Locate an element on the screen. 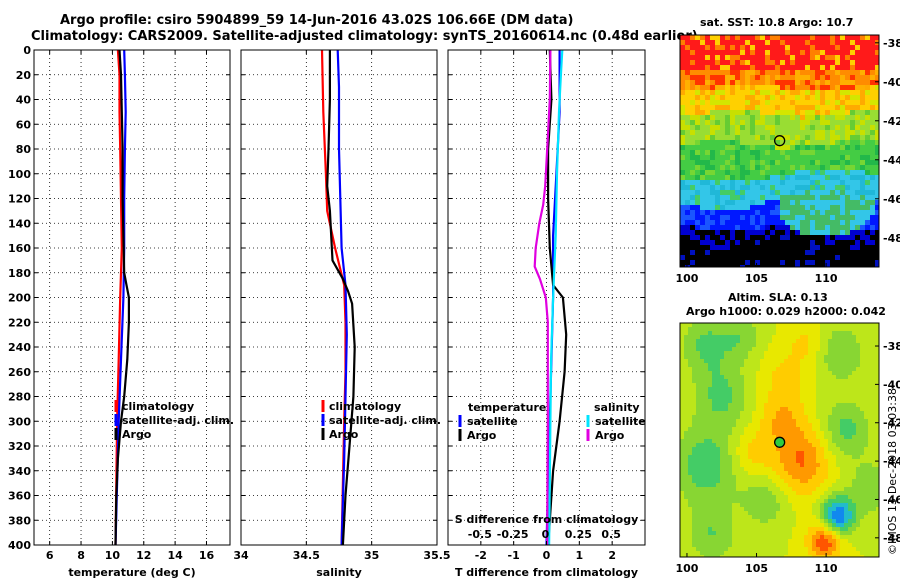 This screenshot has height=580, width=900. legend-title-temperature: temperature is located at coordinates (507, 407).